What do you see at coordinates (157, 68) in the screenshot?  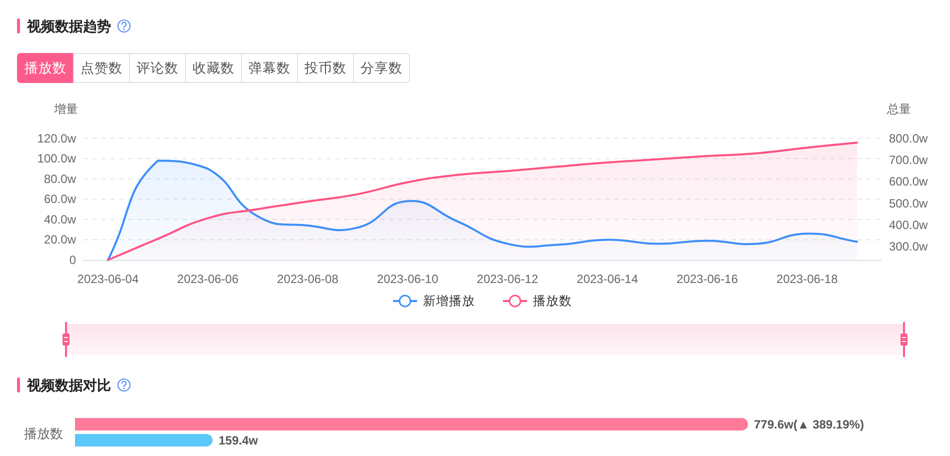 I see `text: 评论数` at bounding box center [157, 68].